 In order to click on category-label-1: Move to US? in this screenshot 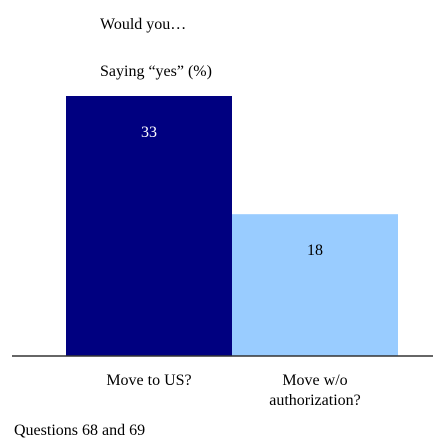, I will do `click(148, 380)`.